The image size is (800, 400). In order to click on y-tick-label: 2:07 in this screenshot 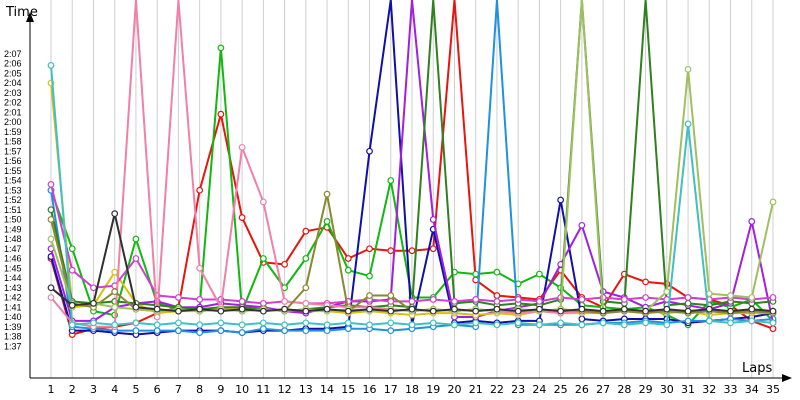, I will do `click(13, 54)`.